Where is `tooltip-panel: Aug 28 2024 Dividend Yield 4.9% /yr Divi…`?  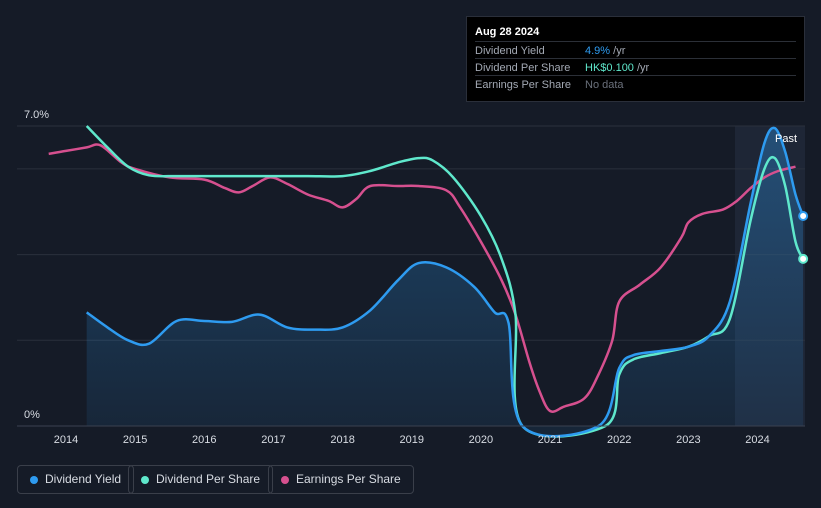
tooltip-panel: Aug 28 2024 Dividend Yield 4.9% /yr Divi… is located at coordinates (635, 59).